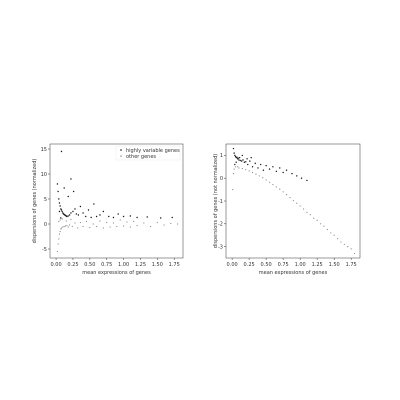 The width and height of the screenshot is (400, 400). I want to click on plot-frame, so click(116, 201).